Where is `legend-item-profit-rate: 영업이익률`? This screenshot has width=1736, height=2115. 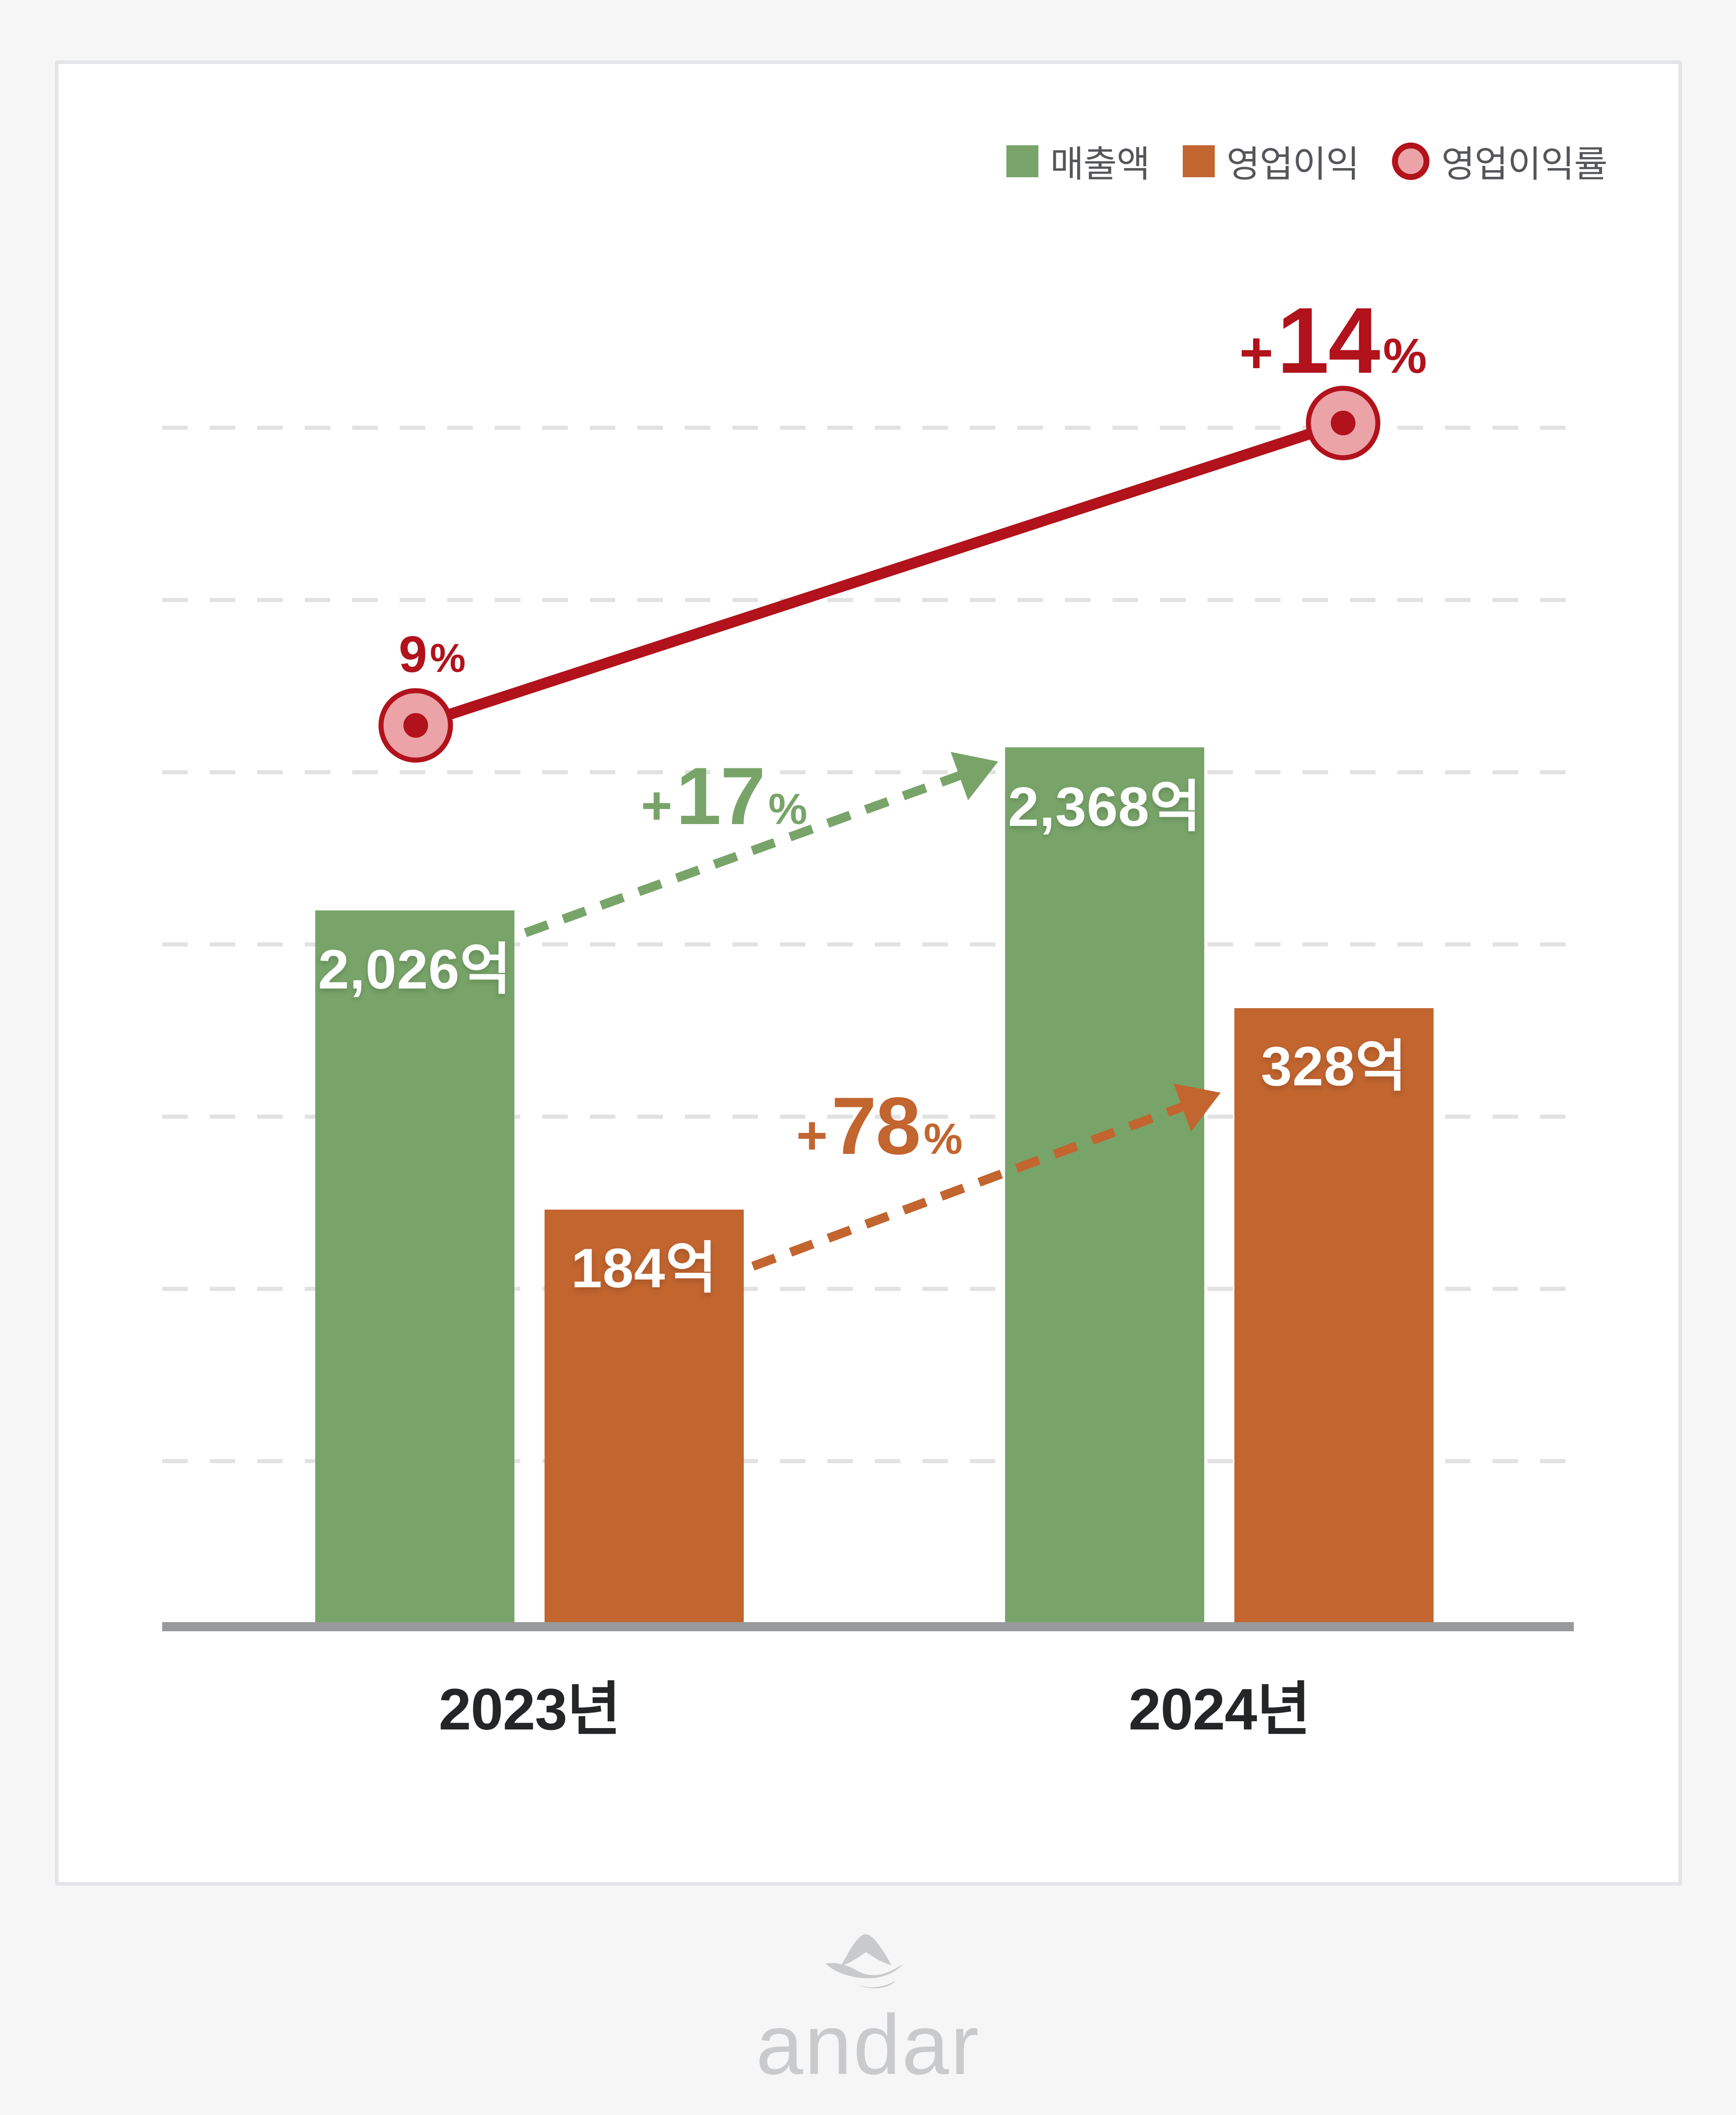
legend-item-profit-rate: 영업이익률 is located at coordinates (1500, 161).